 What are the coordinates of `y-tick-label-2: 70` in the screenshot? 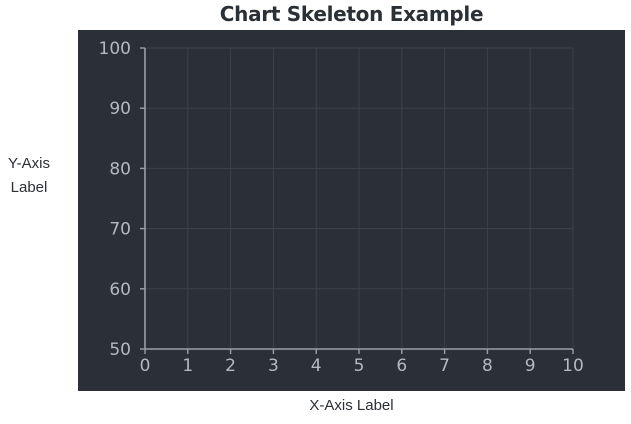 It's located at (120, 230).